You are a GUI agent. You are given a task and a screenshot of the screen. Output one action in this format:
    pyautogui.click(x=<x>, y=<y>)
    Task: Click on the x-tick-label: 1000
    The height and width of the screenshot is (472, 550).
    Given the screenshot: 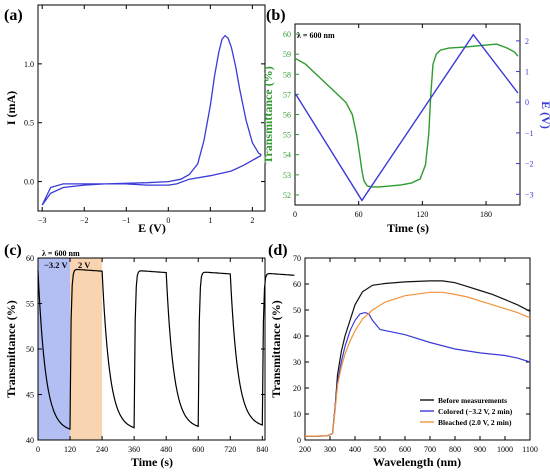 What is the action you would take?
    pyautogui.click(x=505, y=449)
    